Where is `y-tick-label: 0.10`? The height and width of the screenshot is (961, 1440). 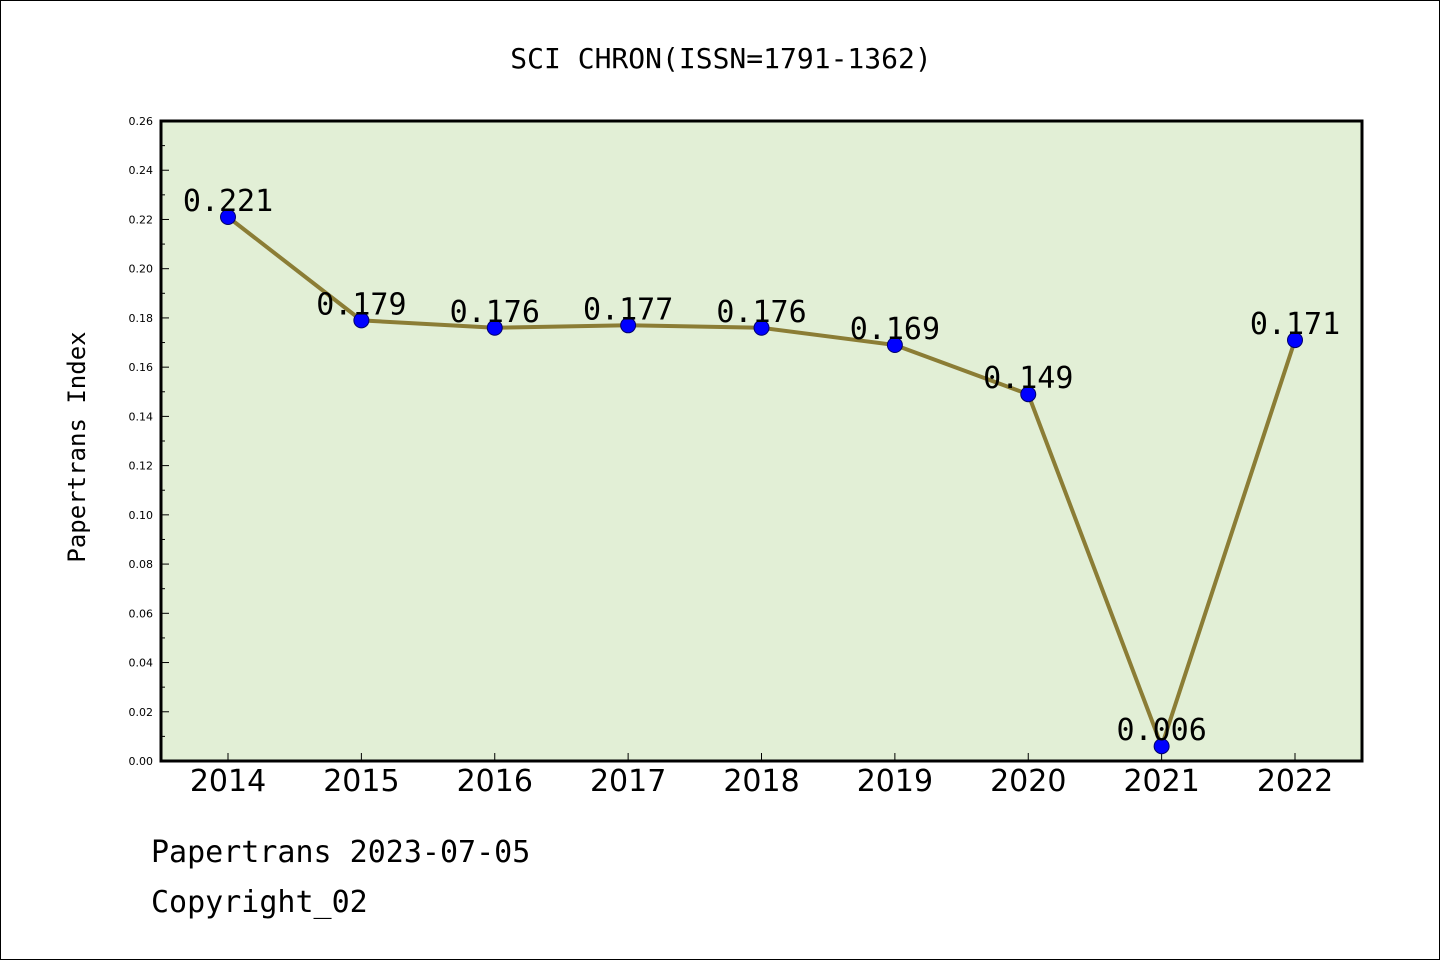
y-tick-label: 0.10 is located at coordinates (141, 515).